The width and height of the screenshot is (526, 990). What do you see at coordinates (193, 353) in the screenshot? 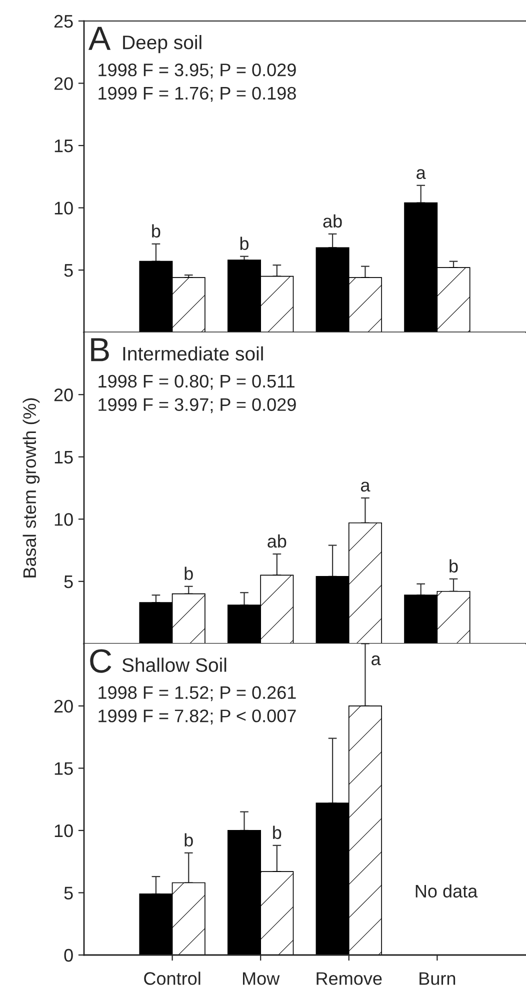
I see `text: Intermediate soil` at bounding box center [193, 353].